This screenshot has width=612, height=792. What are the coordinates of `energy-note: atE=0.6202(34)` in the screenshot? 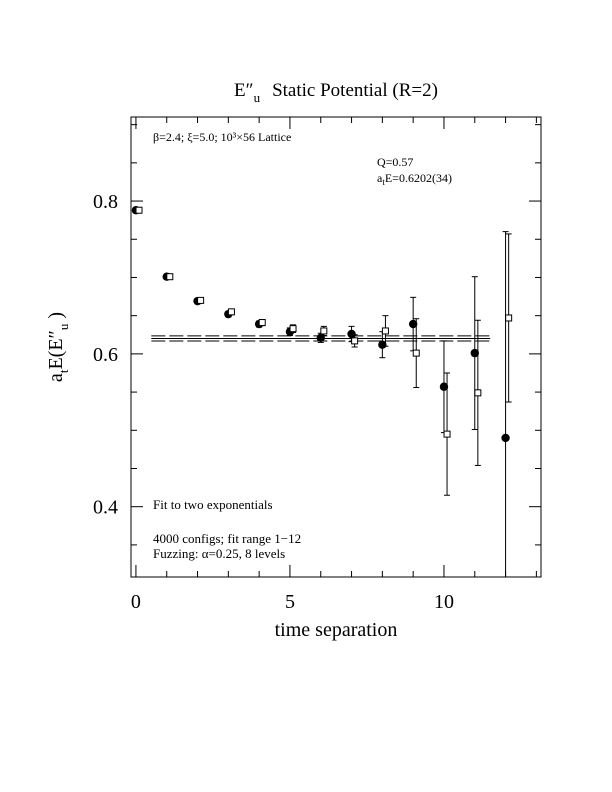 It's located at (414, 179).